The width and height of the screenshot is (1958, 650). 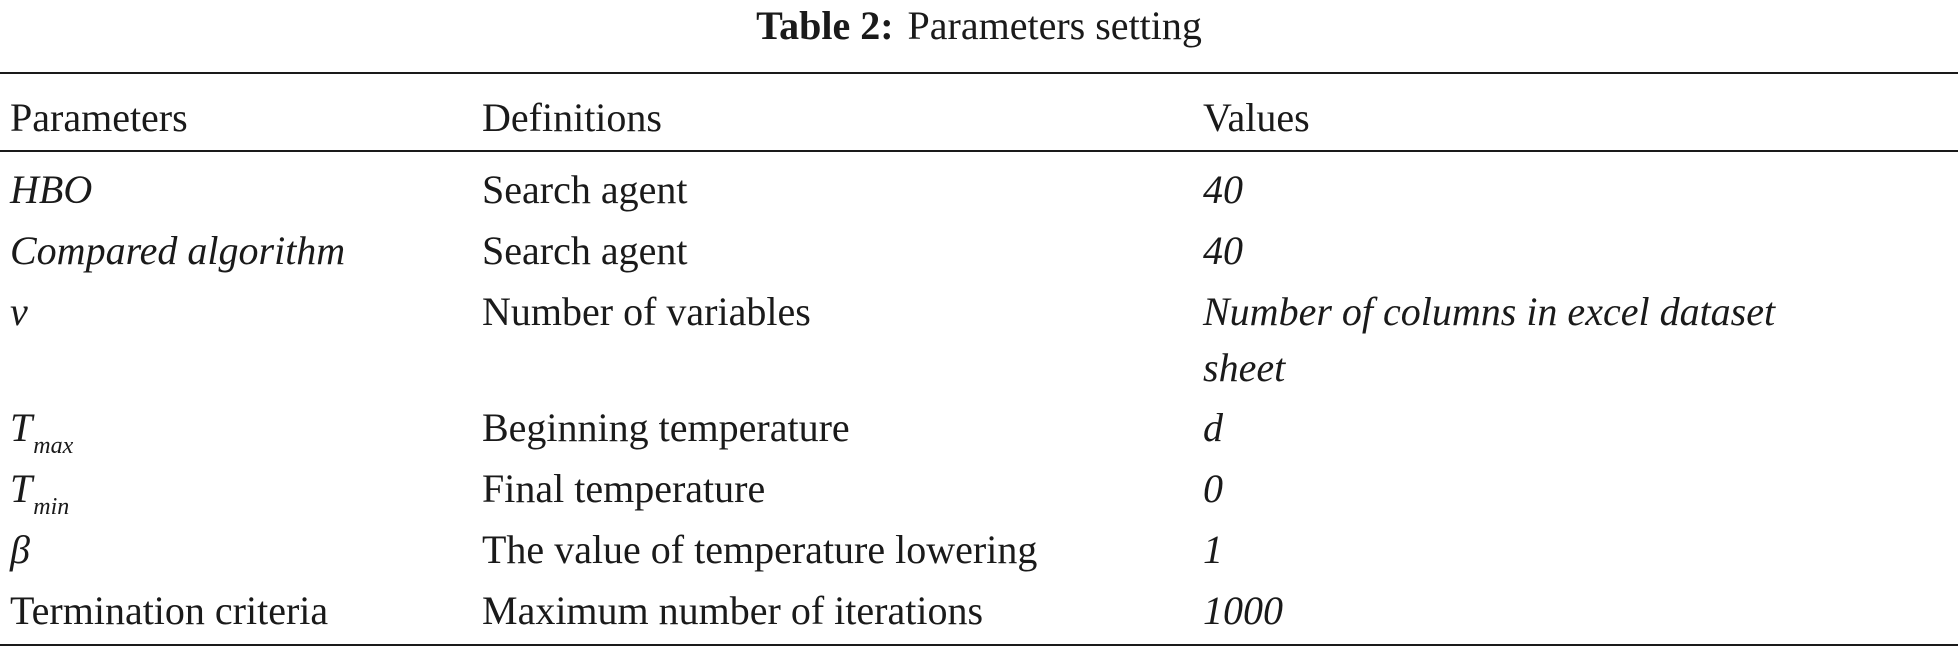 What do you see at coordinates (1054, 25) in the screenshot?
I see `caption-title: Parameters setting` at bounding box center [1054, 25].